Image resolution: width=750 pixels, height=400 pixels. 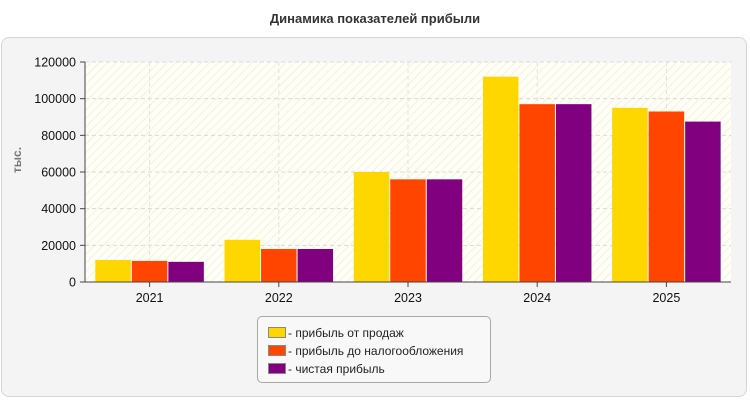 I want to click on x-tick-label: 2024, so click(x=537, y=298).